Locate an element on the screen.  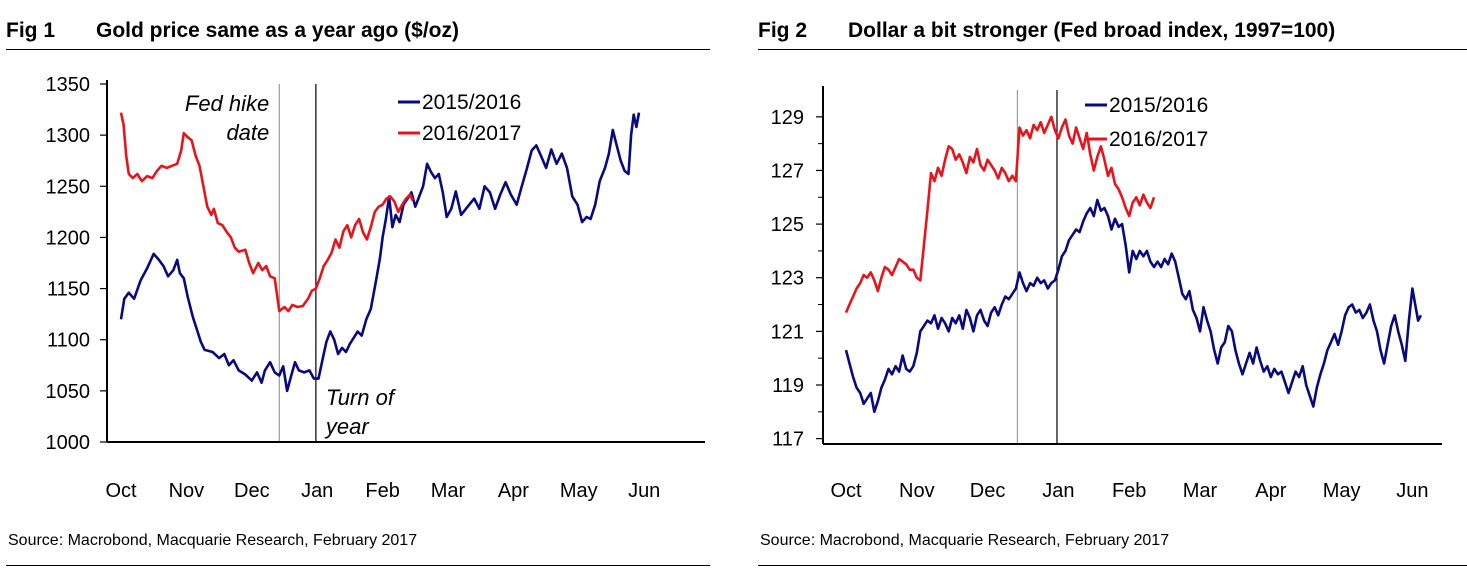
y-tick-label: 129 is located at coordinates (787, 118).